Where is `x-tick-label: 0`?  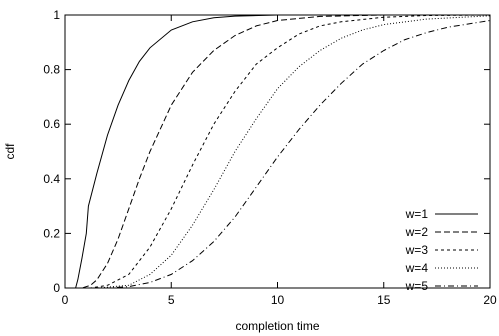
x-tick-label: 0 is located at coordinates (65, 300).